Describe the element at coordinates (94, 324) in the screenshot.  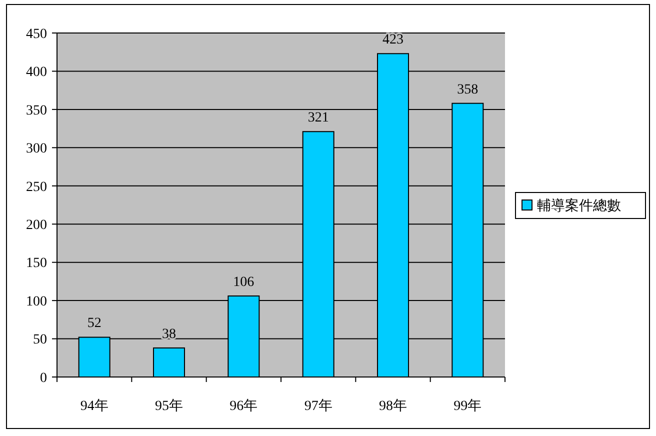
I see `data-label: 52` at that location.